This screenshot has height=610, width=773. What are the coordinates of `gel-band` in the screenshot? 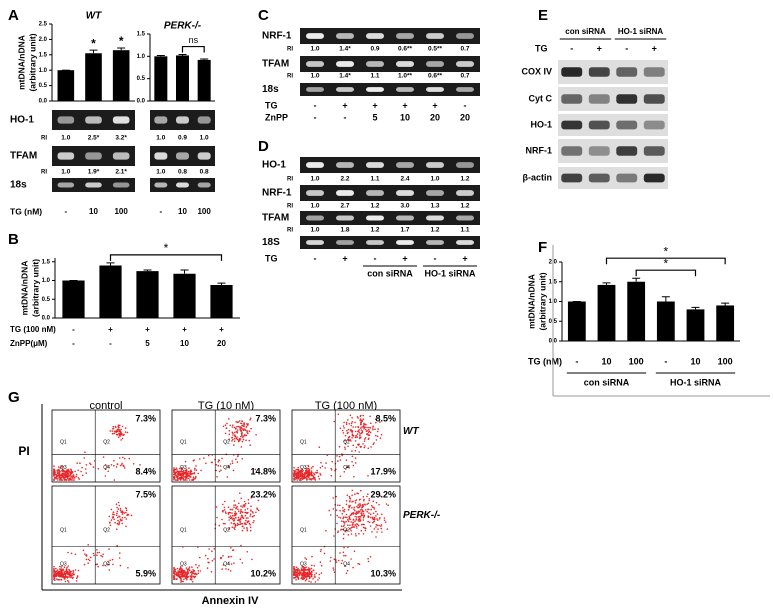 It's located at (315, 242).